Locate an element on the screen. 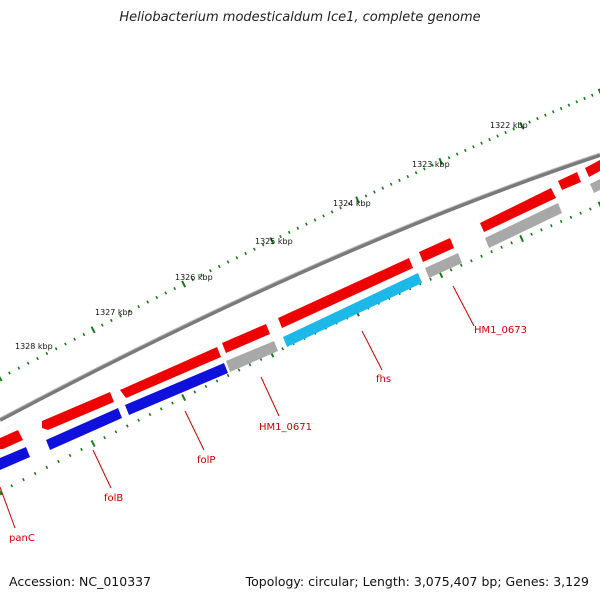 The width and height of the screenshot is (600, 600). cds-reverse-folP is located at coordinates (176, 389).